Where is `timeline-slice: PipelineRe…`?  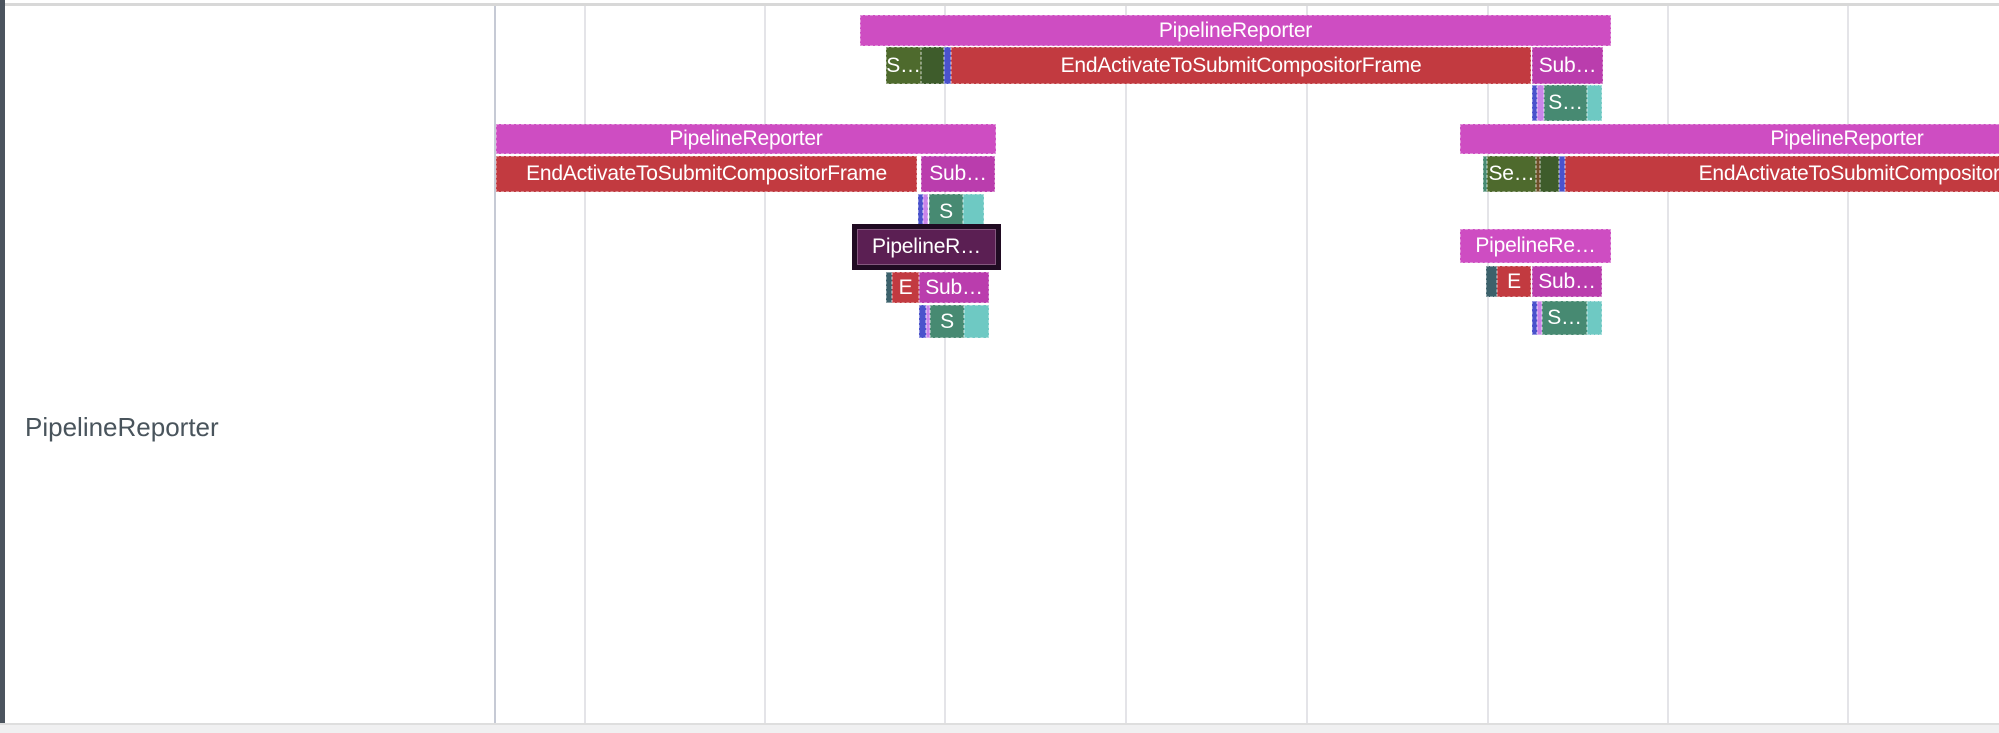 timeline-slice: PipelineRe… is located at coordinates (1535, 246).